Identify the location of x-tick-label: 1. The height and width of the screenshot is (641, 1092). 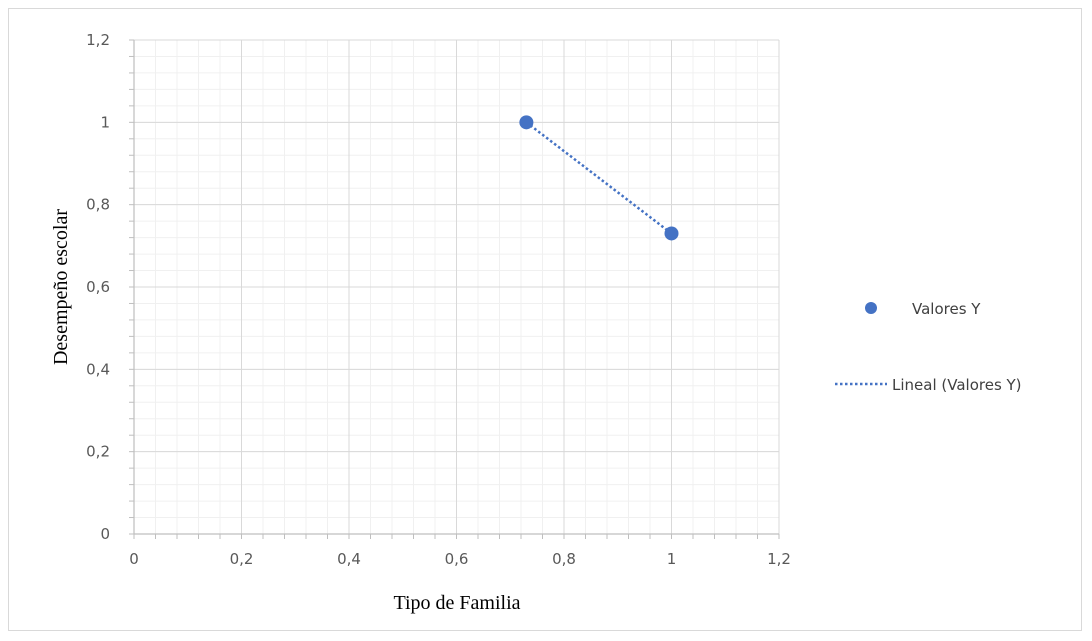
(672, 559).